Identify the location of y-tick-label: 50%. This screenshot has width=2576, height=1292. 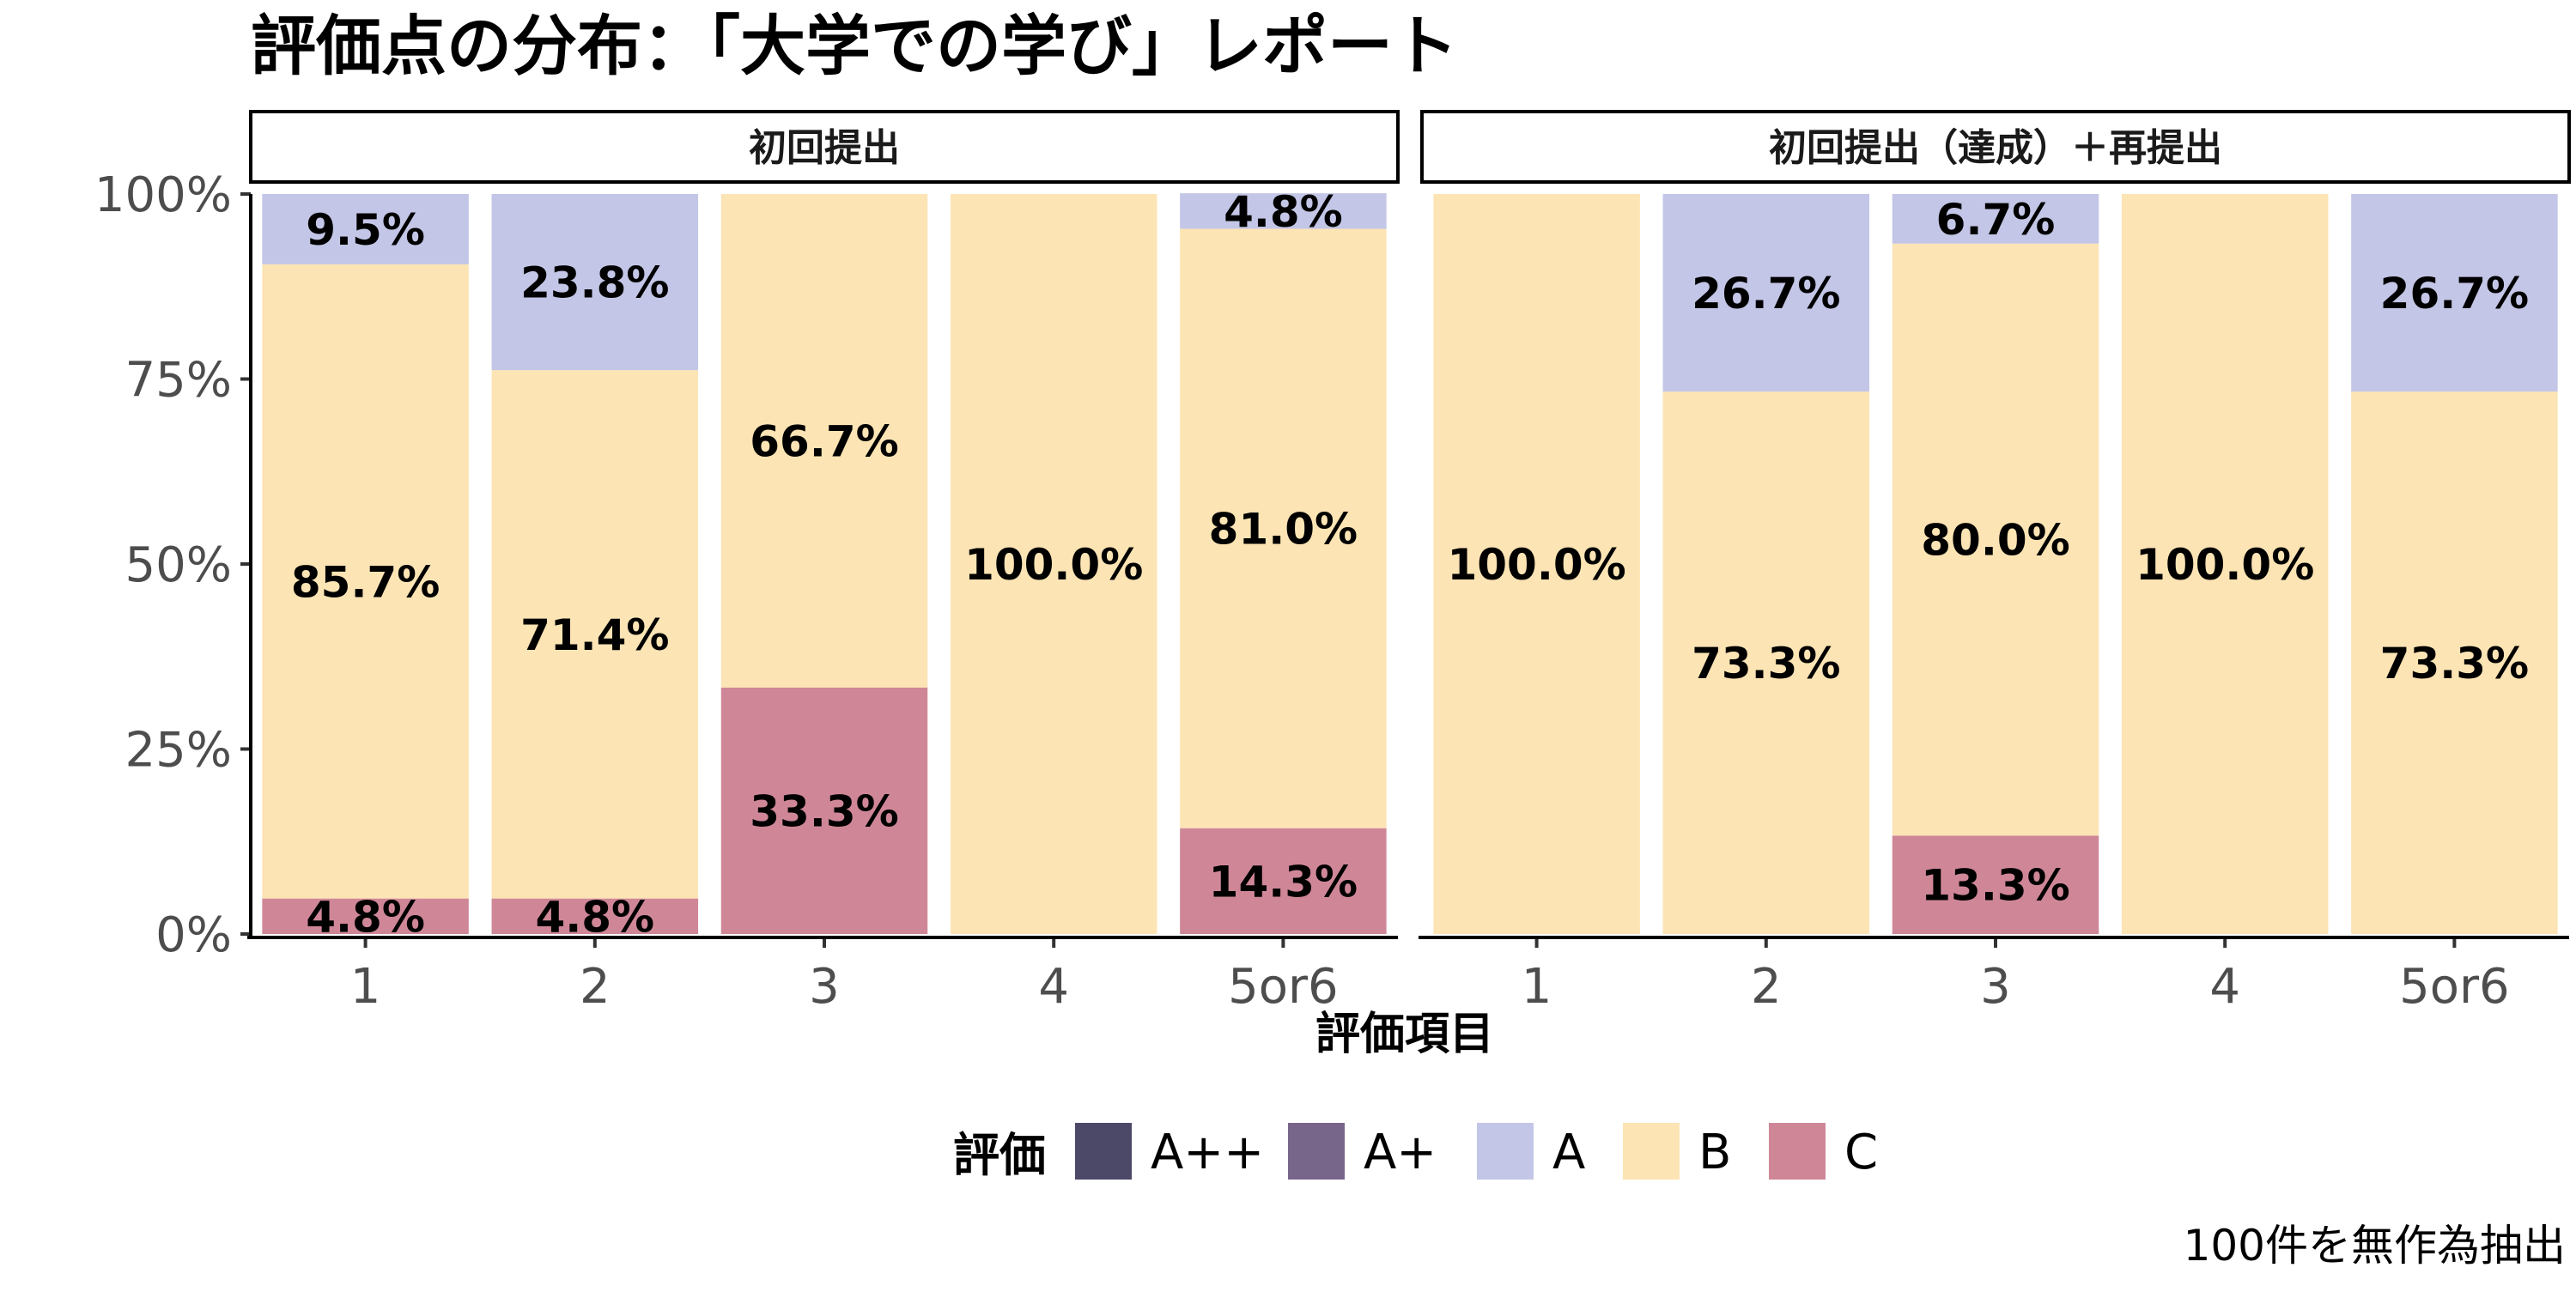
(178, 565).